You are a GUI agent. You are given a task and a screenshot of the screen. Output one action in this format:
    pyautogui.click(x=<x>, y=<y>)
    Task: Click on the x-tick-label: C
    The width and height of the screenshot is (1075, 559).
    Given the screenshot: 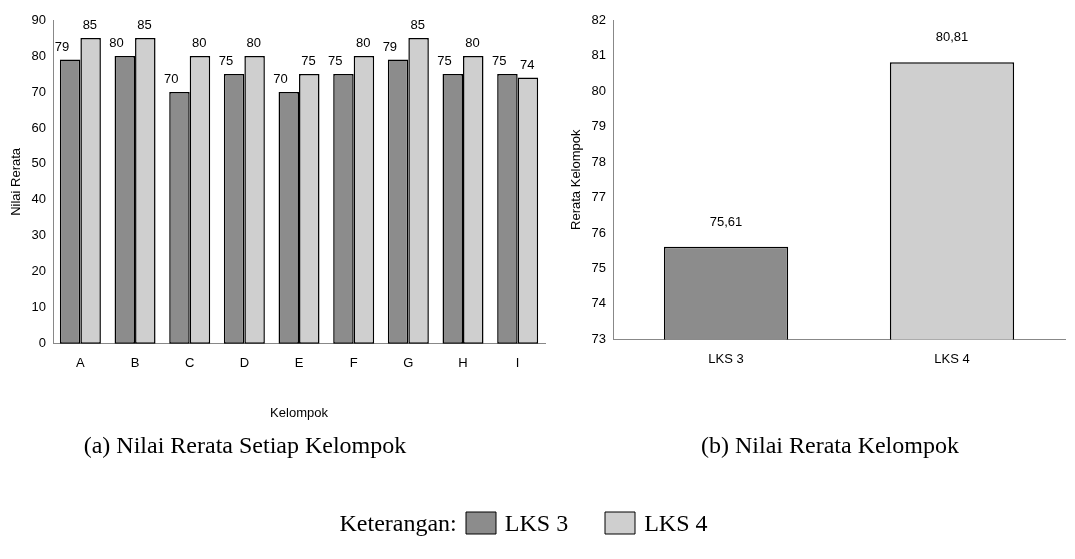 What is the action you would take?
    pyautogui.click(x=190, y=363)
    